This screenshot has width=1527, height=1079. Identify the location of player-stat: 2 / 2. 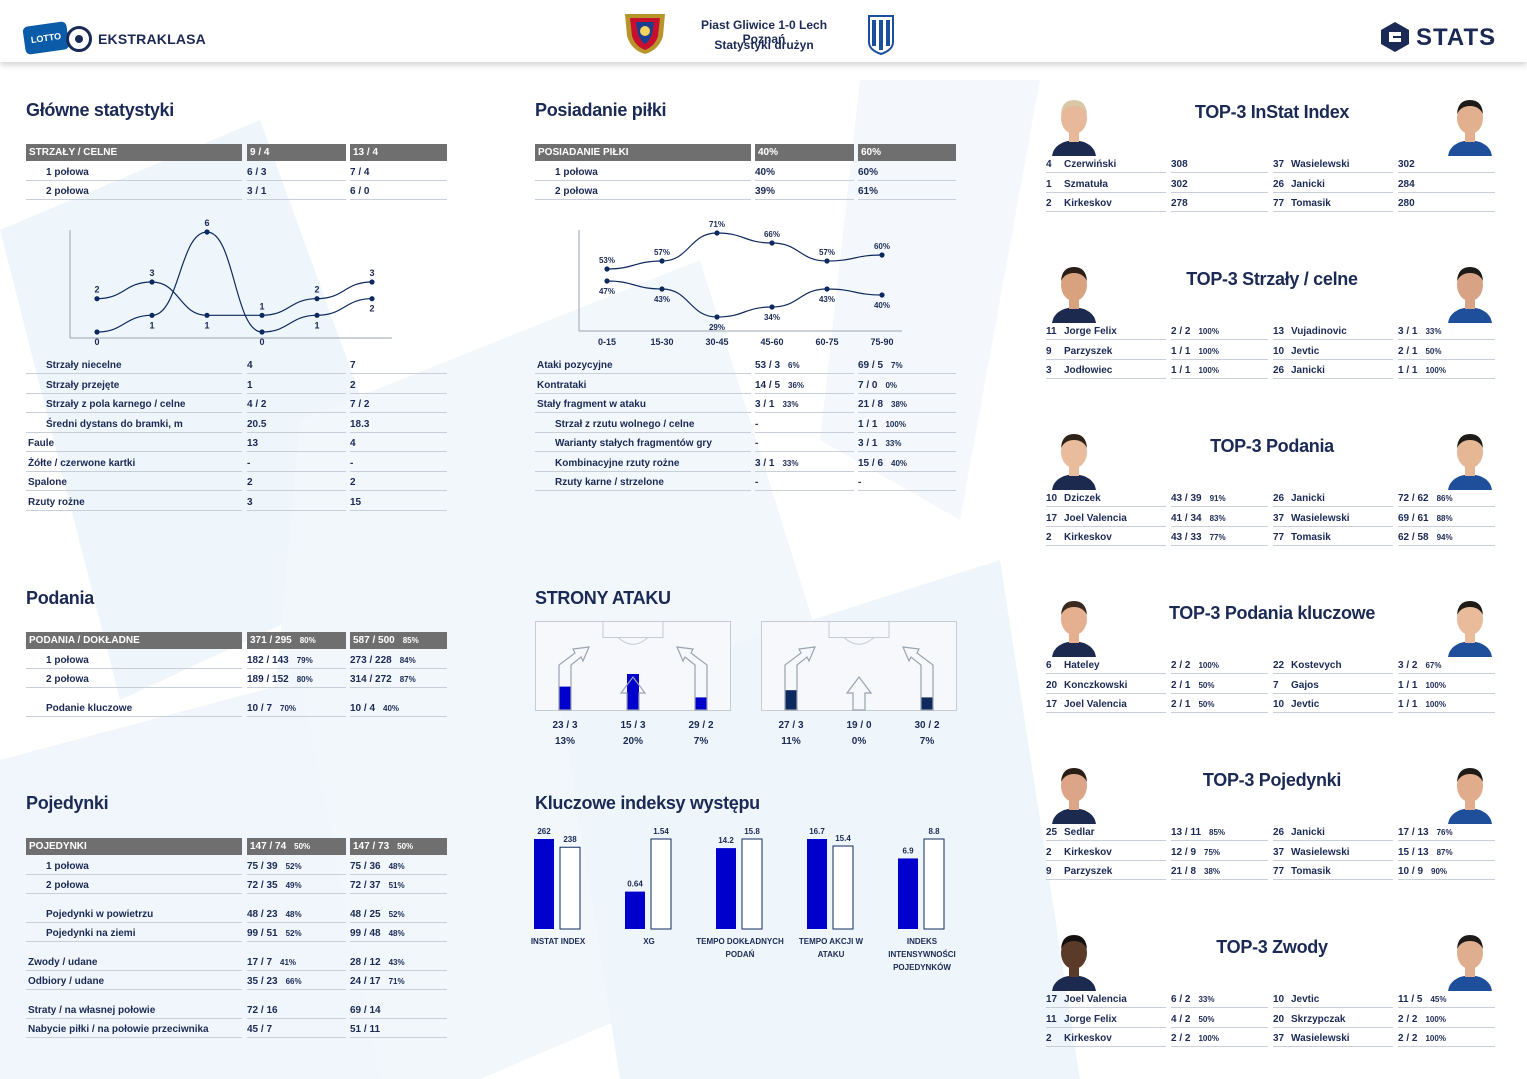
(1408, 1038).